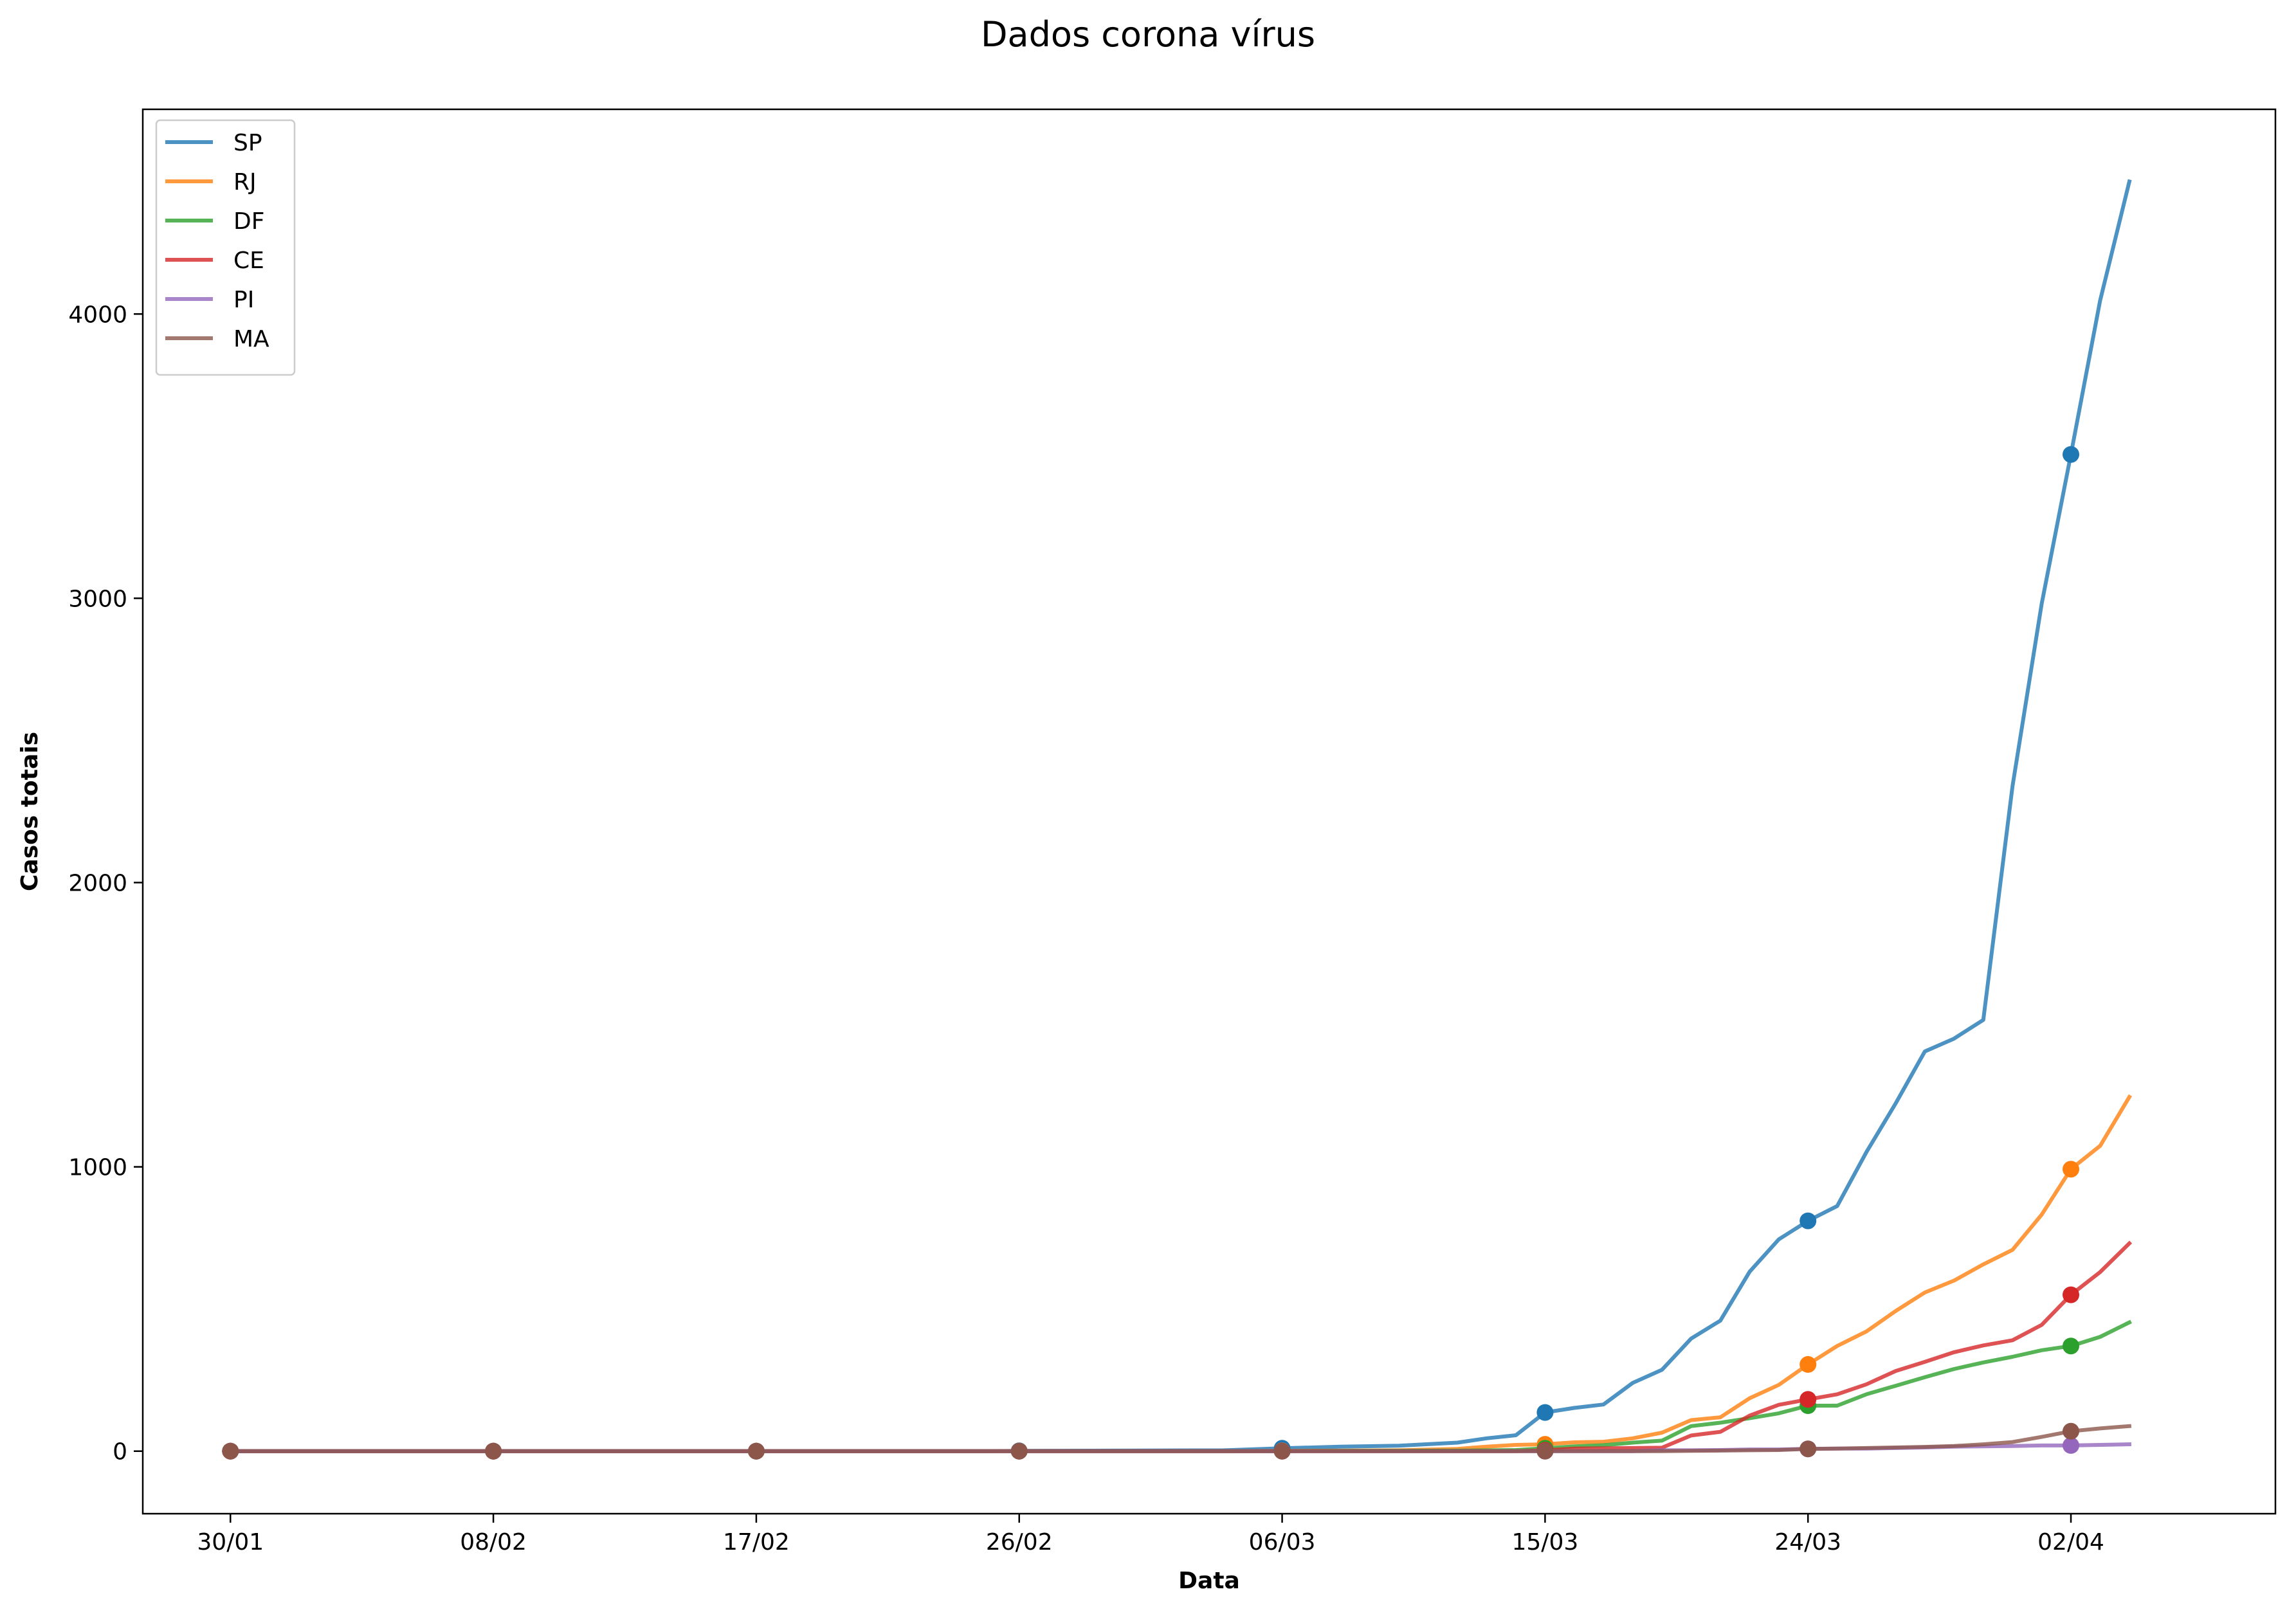 The image size is (2296, 1614). What do you see at coordinates (494, 1542) in the screenshot?
I see `x-tick-label: 08/02` at bounding box center [494, 1542].